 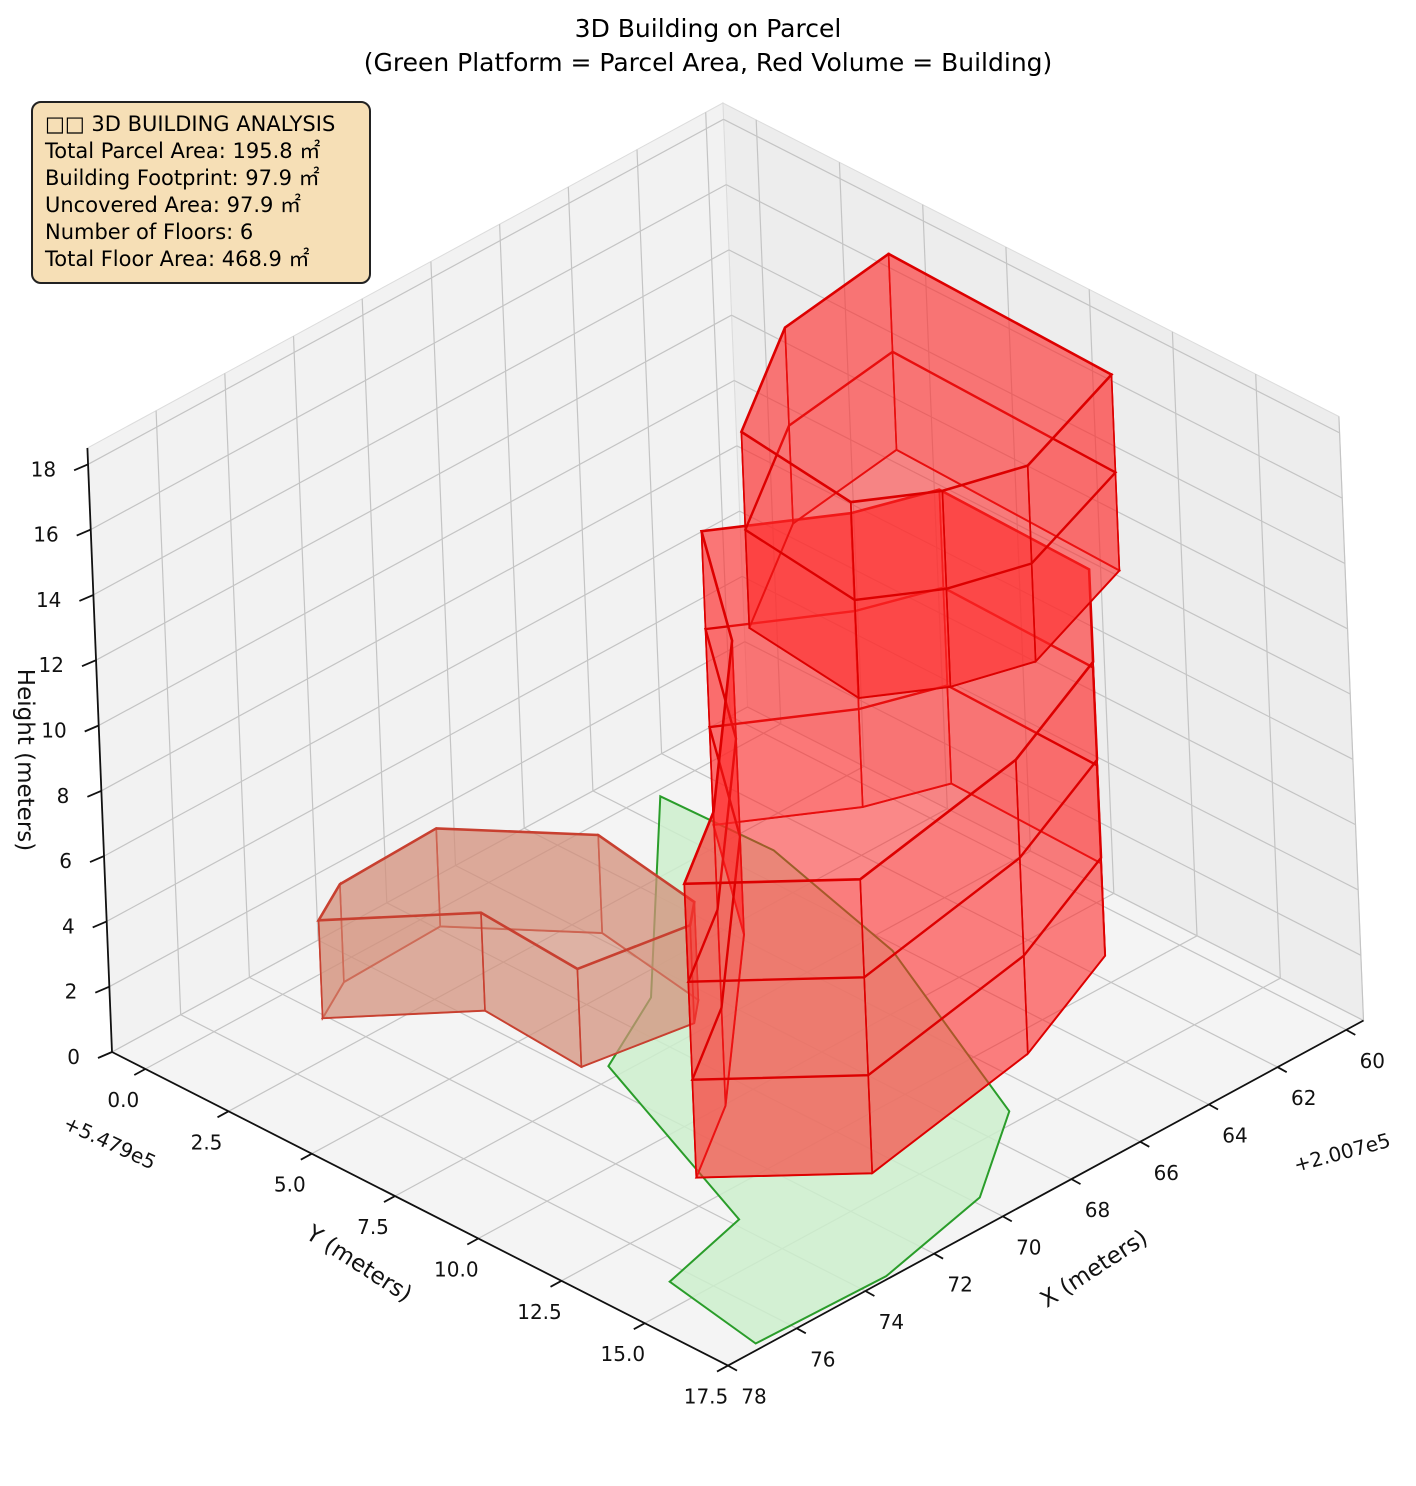 I want to click on z-axis-label: Height (meters), so click(x=25, y=760).